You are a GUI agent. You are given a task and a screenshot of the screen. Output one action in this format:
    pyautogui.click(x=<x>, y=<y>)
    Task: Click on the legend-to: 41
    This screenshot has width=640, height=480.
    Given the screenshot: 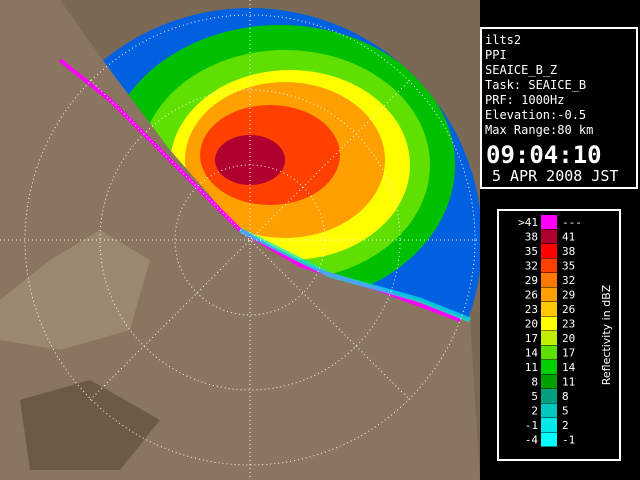 What is the action you would take?
    pyautogui.click(x=568, y=237)
    